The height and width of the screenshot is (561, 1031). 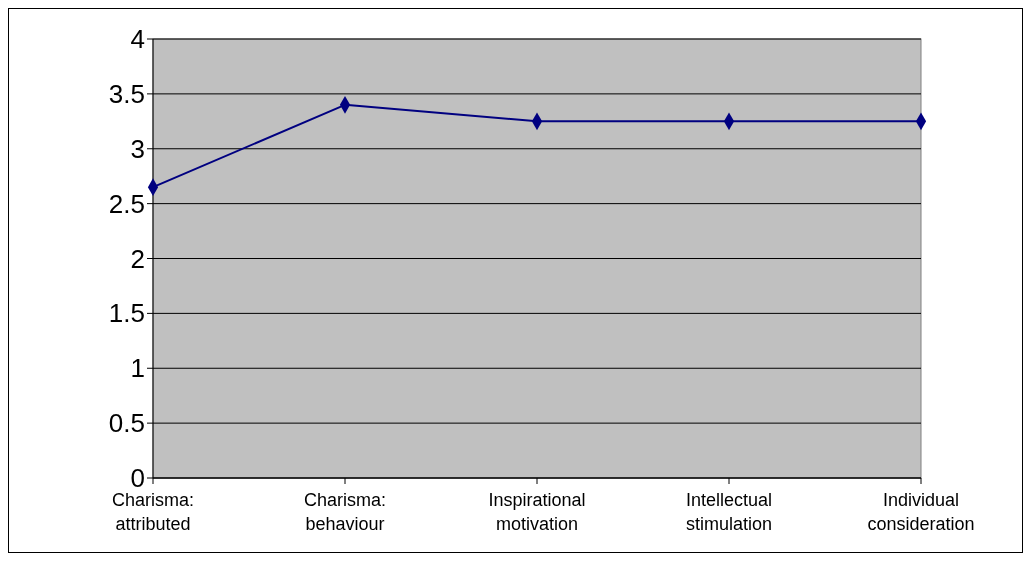 I want to click on y-tick-label: 2.5, so click(x=126, y=203).